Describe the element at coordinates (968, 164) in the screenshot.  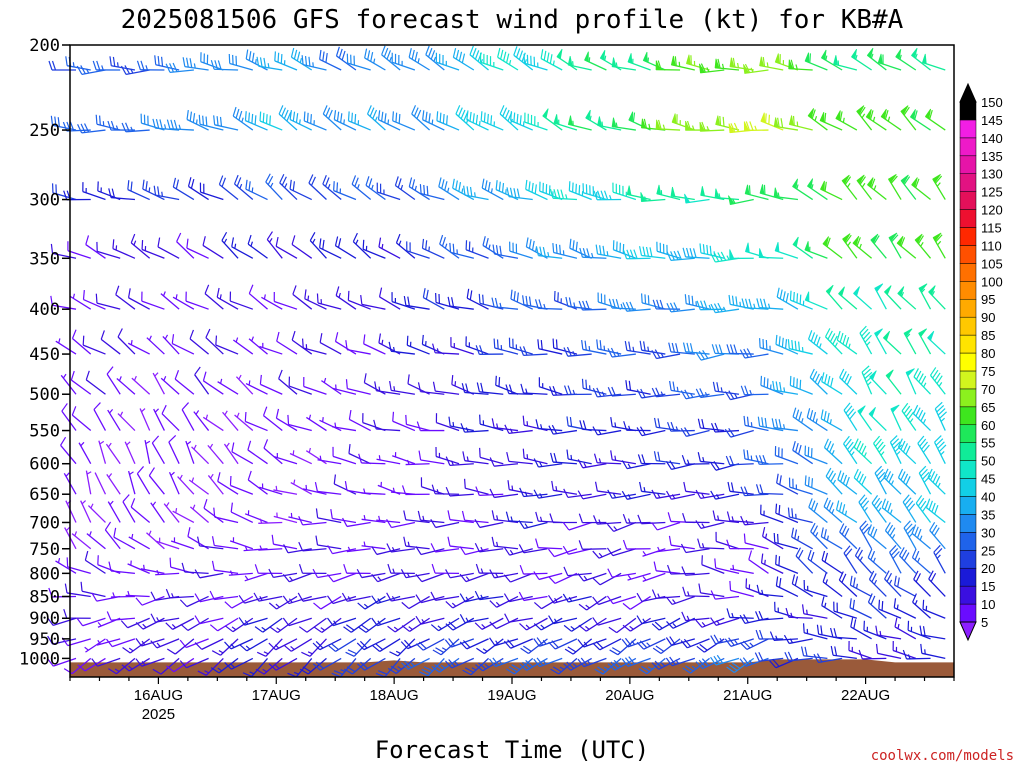
I see `colorbar-swatch` at that location.